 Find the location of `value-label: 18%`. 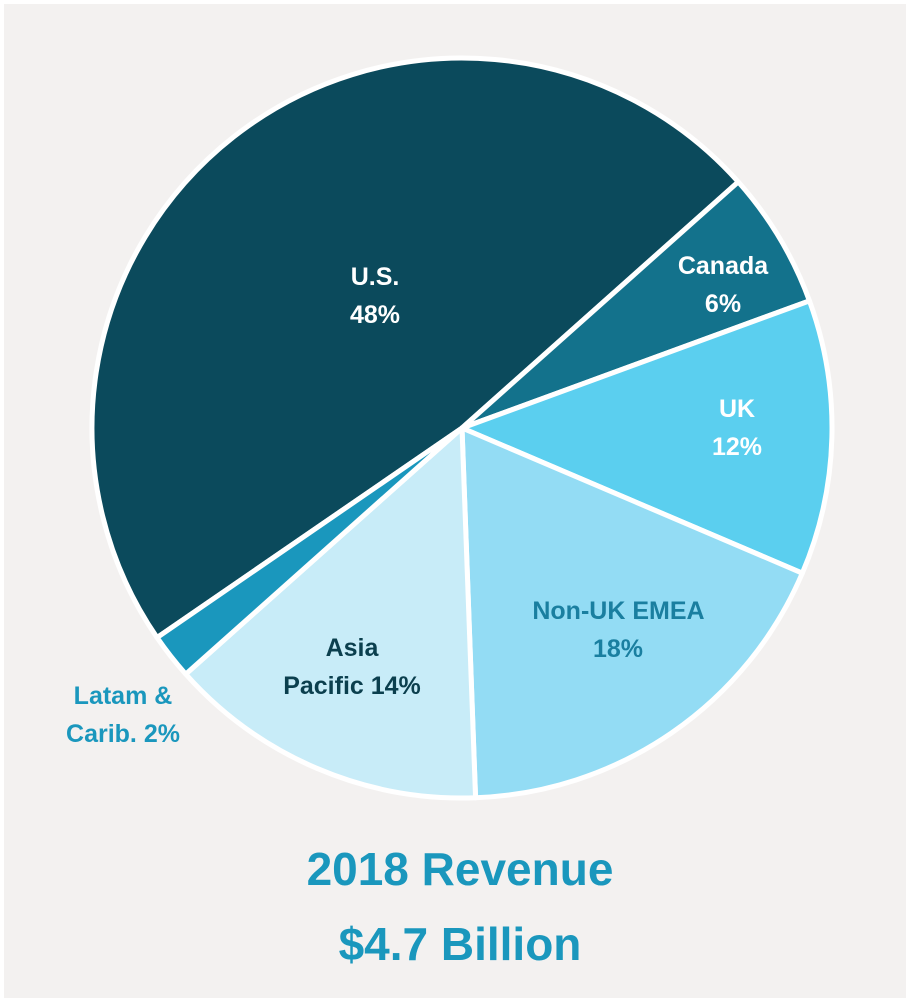

value-label: 18% is located at coordinates (618, 649).